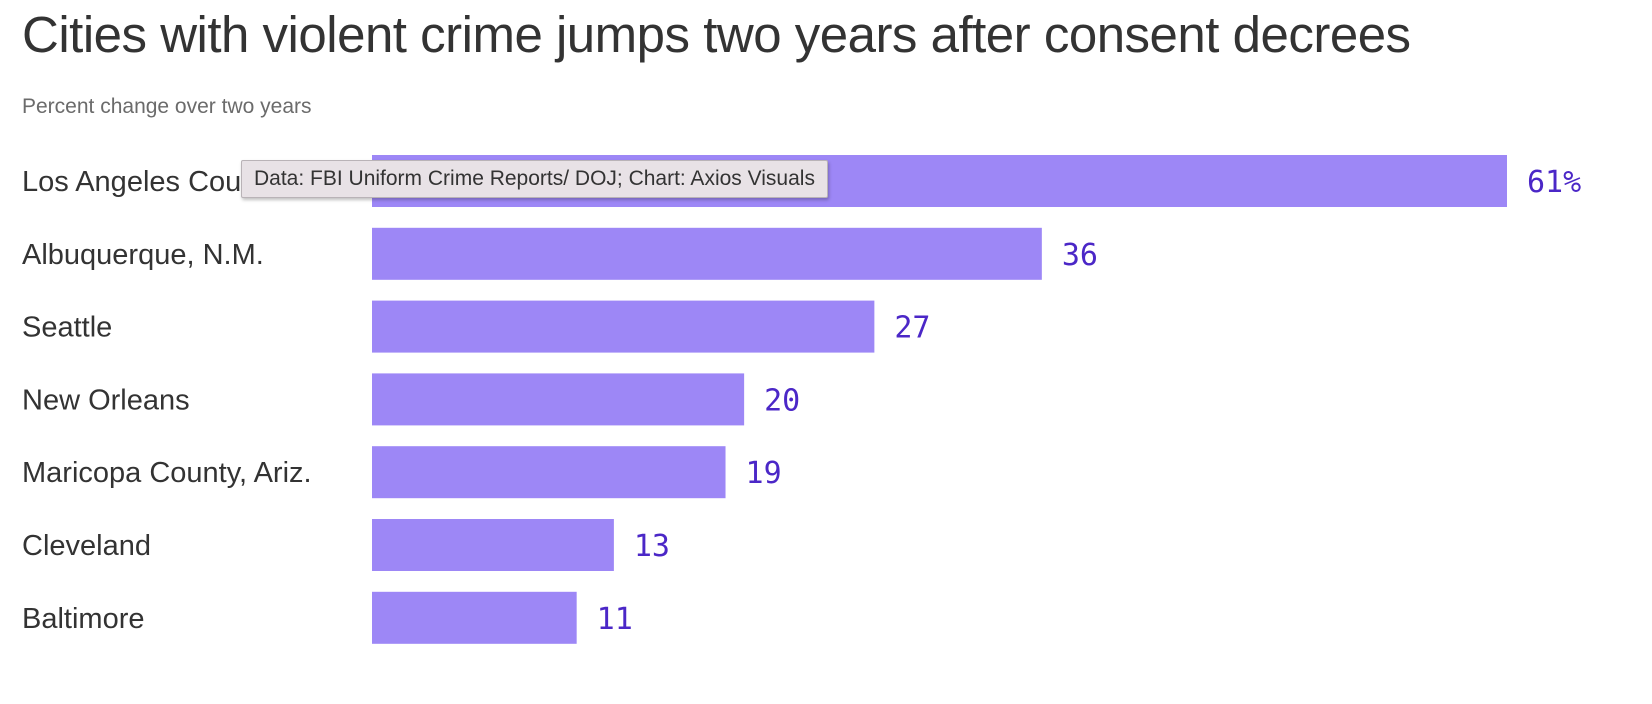 The image size is (1652, 704). Describe the element at coordinates (83, 619) in the screenshot. I see `category-label: Baltimore` at that location.